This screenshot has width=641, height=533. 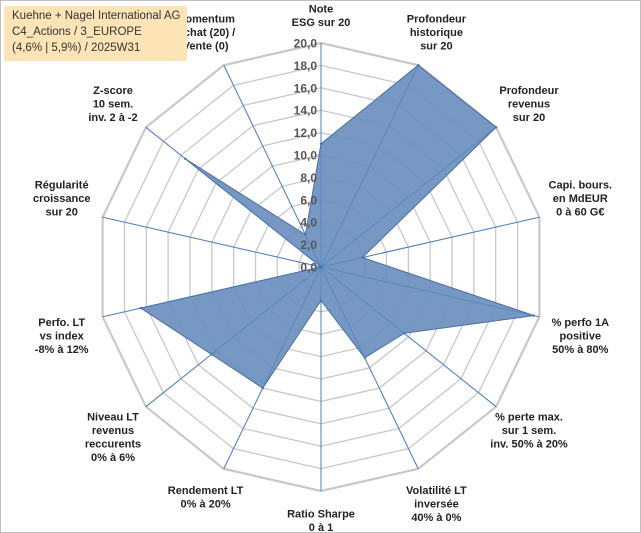 I want to click on axis-label-12-line-2: inv. 2 à -2, so click(x=112, y=118).